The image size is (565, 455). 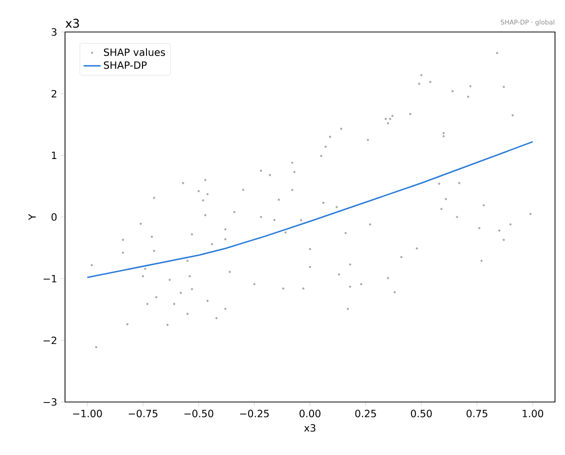 I want to click on y-tick-label: 3, so click(x=54, y=32).